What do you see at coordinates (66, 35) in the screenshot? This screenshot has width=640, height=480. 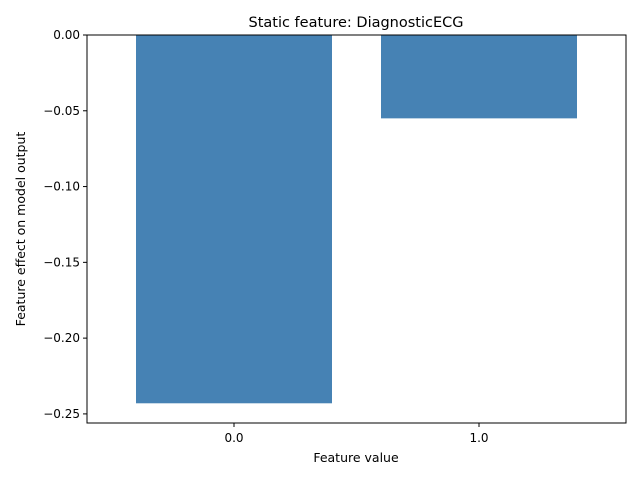 I see `y-tick-label: 0.00` at bounding box center [66, 35].